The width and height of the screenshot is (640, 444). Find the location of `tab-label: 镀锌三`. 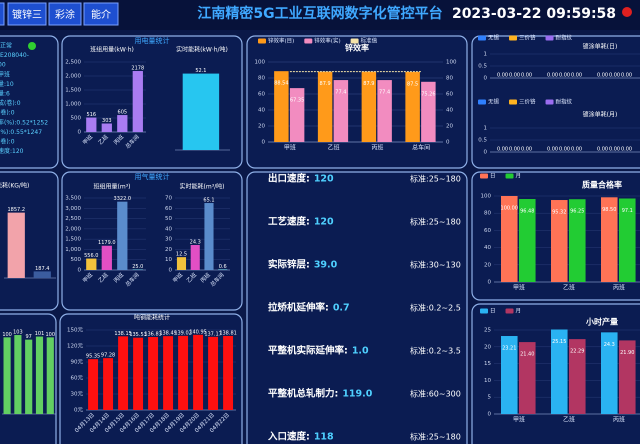

tab-label: 镀锌三 is located at coordinates (27, 14).